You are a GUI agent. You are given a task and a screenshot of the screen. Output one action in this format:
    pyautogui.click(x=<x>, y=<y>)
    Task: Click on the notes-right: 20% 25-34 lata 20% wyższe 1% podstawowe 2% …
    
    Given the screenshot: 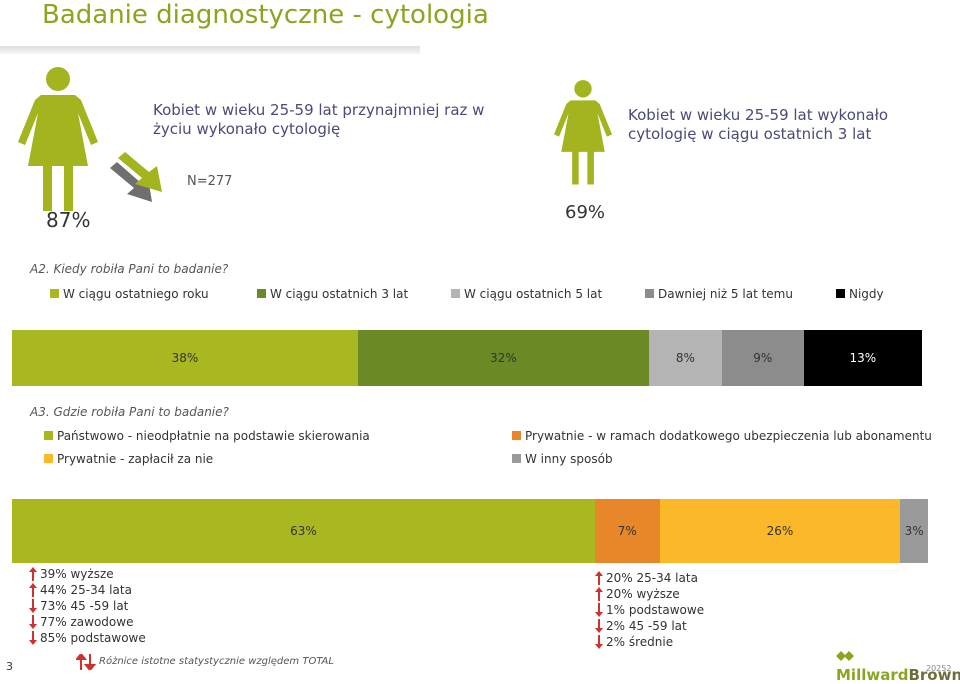 What is the action you would take?
    pyautogui.click(x=650, y=610)
    